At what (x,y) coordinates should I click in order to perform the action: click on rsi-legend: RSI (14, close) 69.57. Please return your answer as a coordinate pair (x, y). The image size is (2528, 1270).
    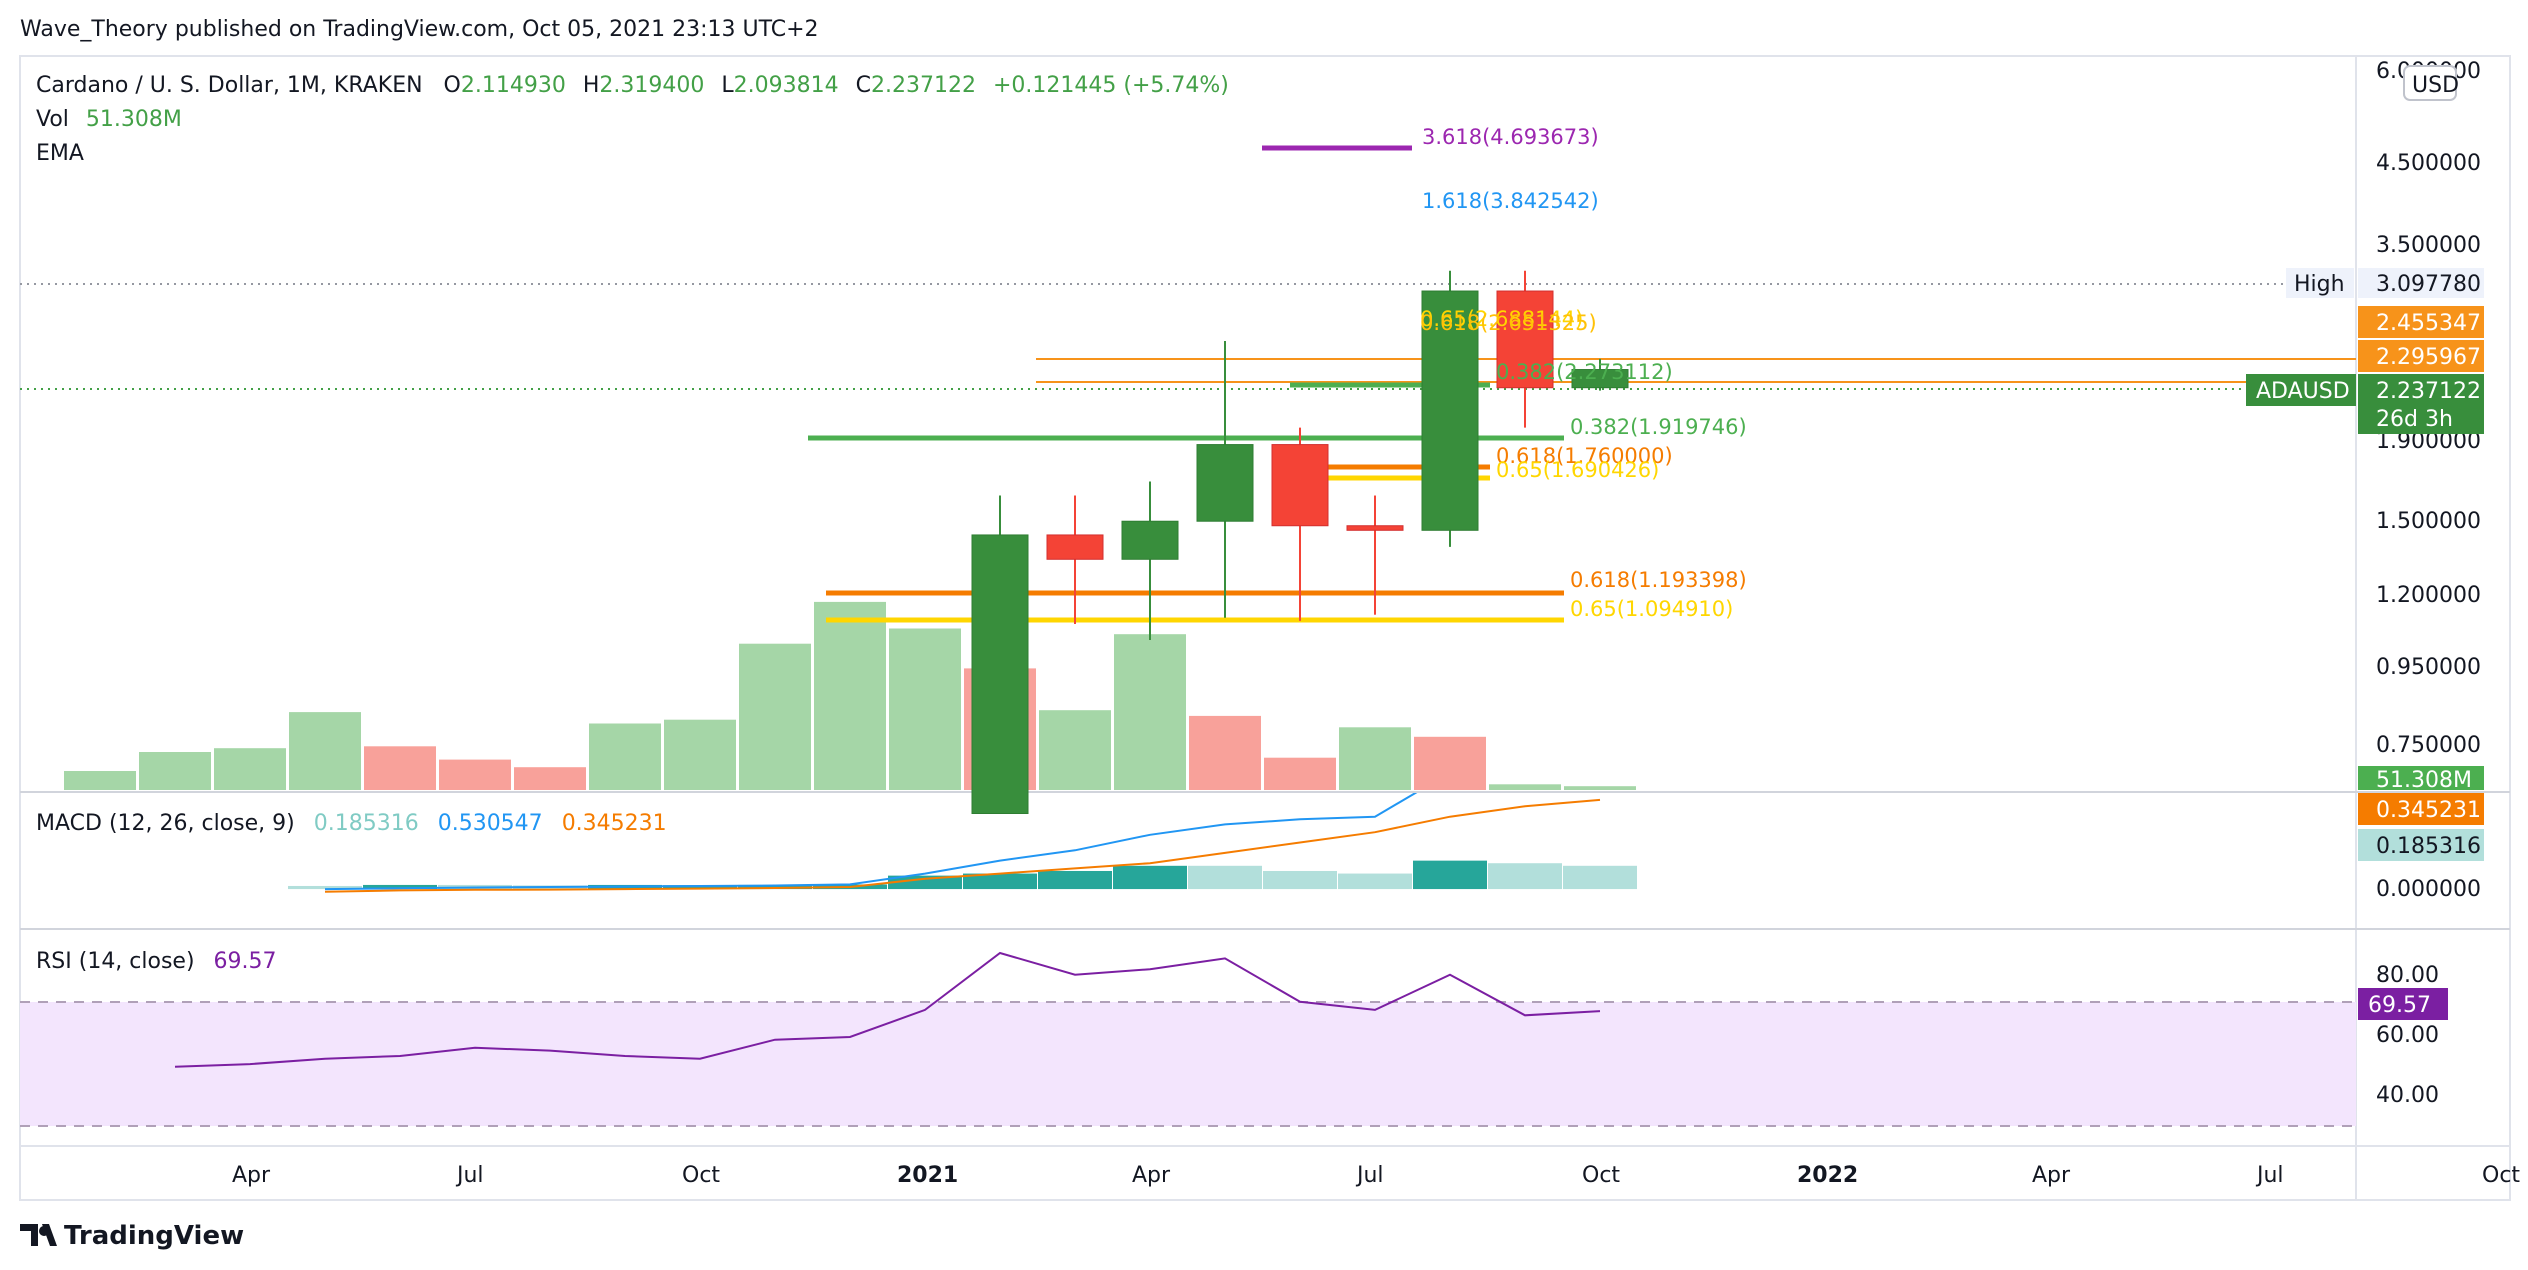
    Looking at the image, I should click on (156, 961).